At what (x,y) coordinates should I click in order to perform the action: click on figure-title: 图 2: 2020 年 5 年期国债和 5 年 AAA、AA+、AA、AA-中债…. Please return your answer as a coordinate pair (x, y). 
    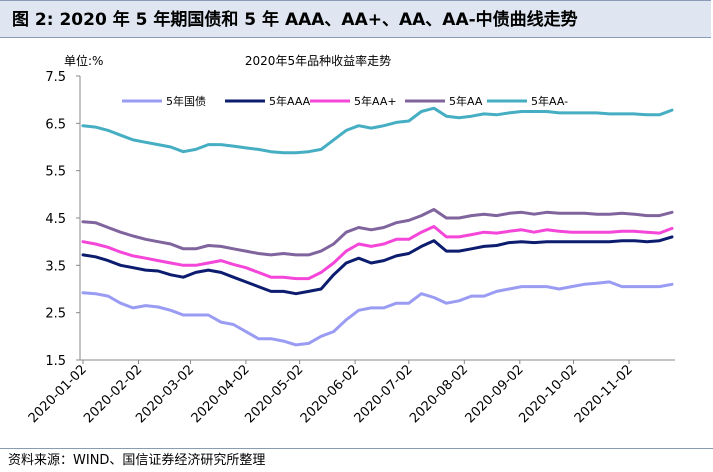
    Looking at the image, I should click on (355, 19).